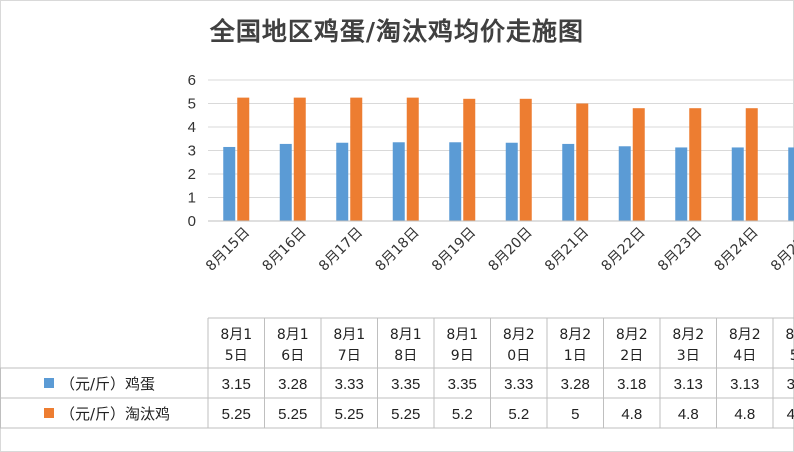 The width and height of the screenshot is (794, 452). Describe the element at coordinates (192, 174) in the screenshot. I see `y-tick-label: 2` at that location.